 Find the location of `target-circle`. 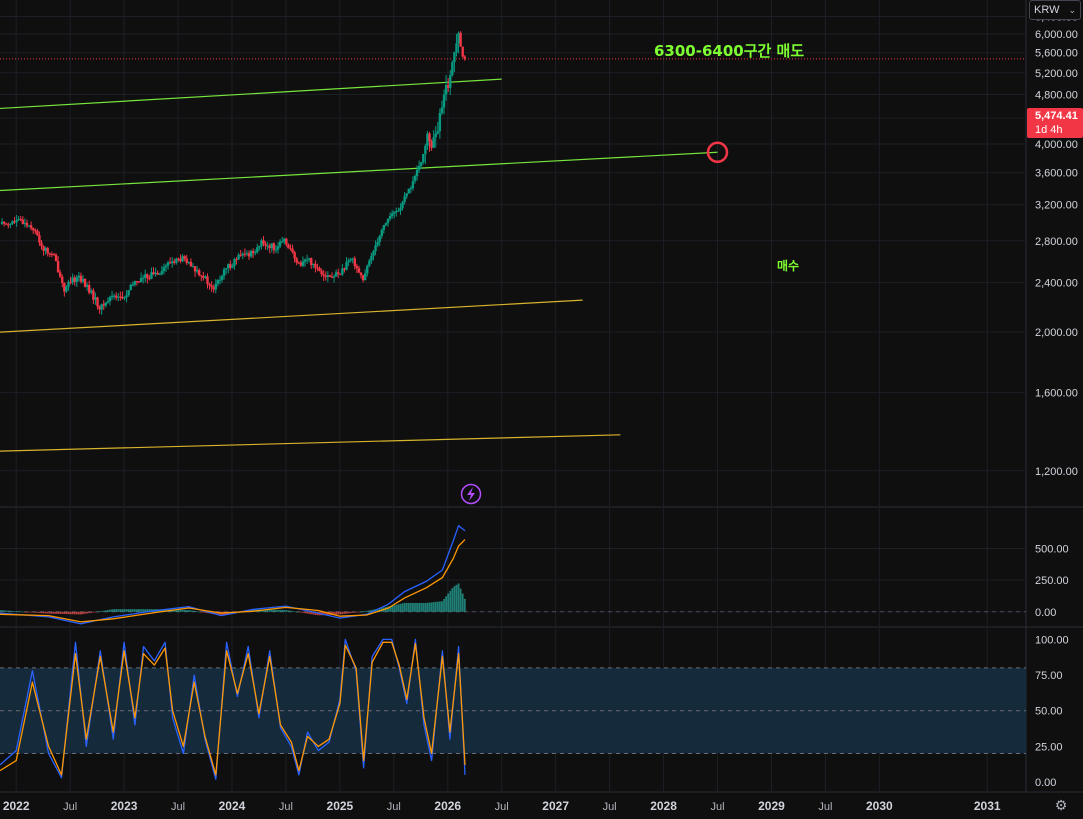

target-circle is located at coordinates (717, 152).